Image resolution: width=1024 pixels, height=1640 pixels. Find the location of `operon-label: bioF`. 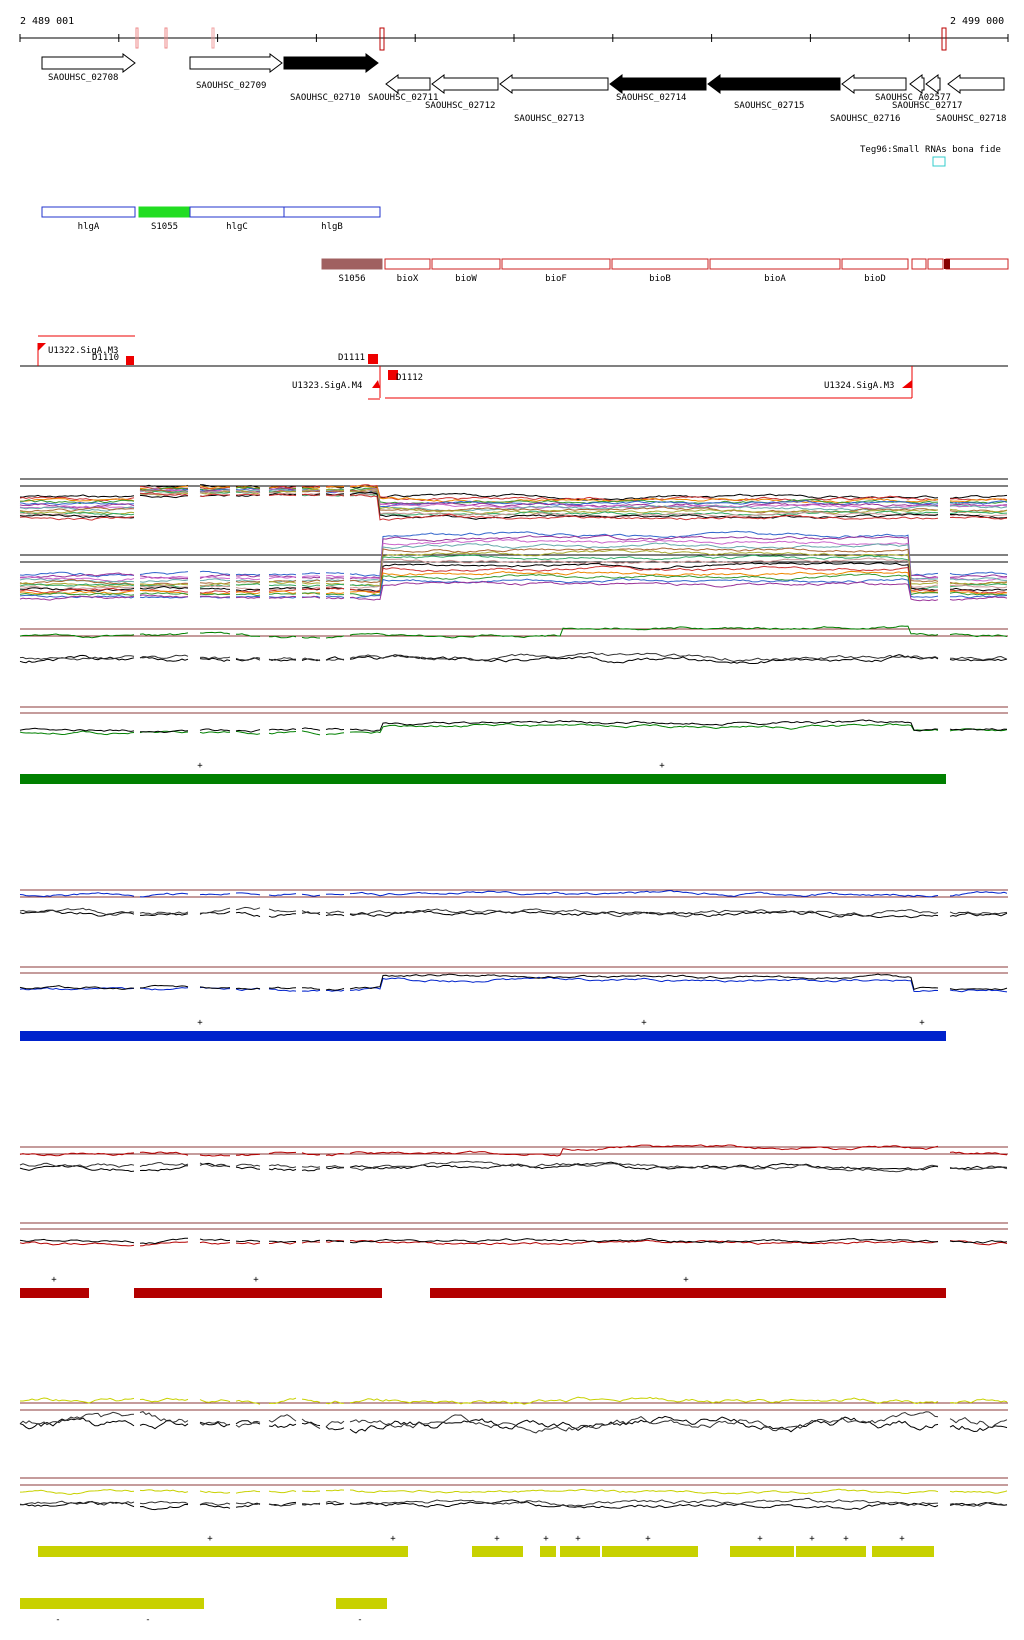

operon-label: bioF is located at coordinates (556, 279).